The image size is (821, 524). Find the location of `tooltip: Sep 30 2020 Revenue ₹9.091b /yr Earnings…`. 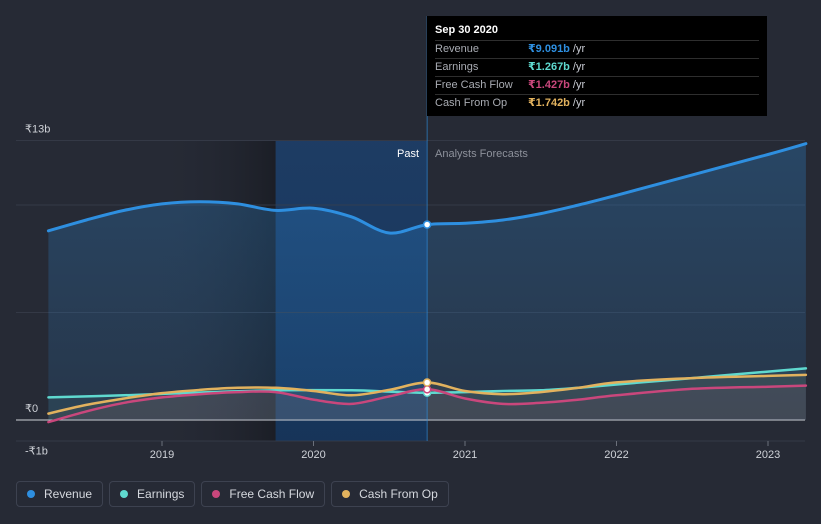

tooltip: Sep 30 2020 Revenue ₹9.091b /yr Earnings… is located at coordinates (597, 66).